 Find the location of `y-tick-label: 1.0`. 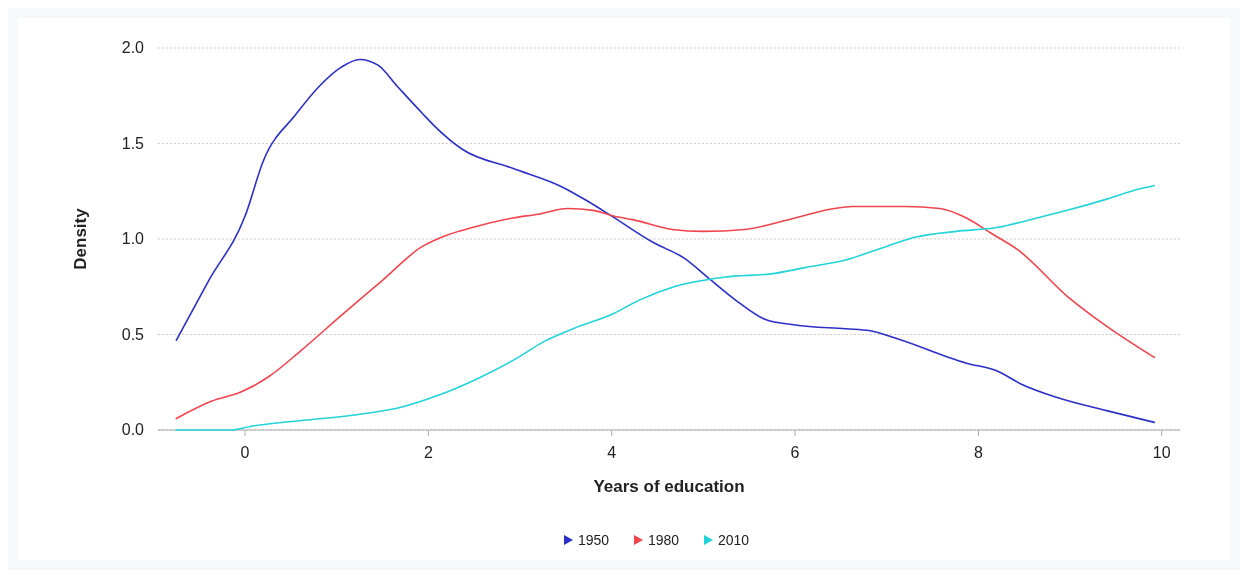

y-tick-label: 1.0 is located at coordinates (133, 238).